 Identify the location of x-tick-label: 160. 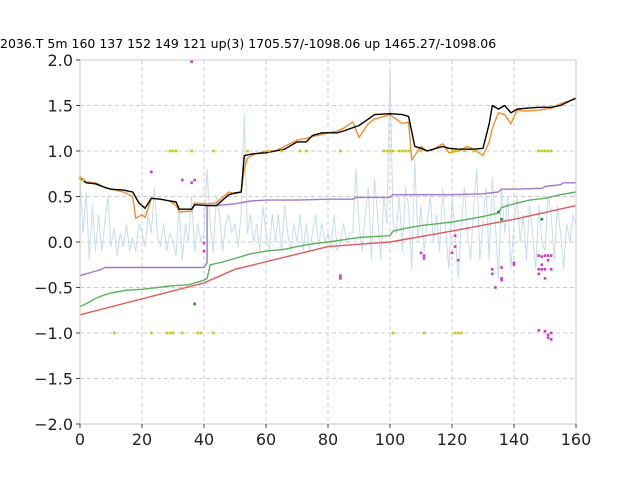
(576, 439).